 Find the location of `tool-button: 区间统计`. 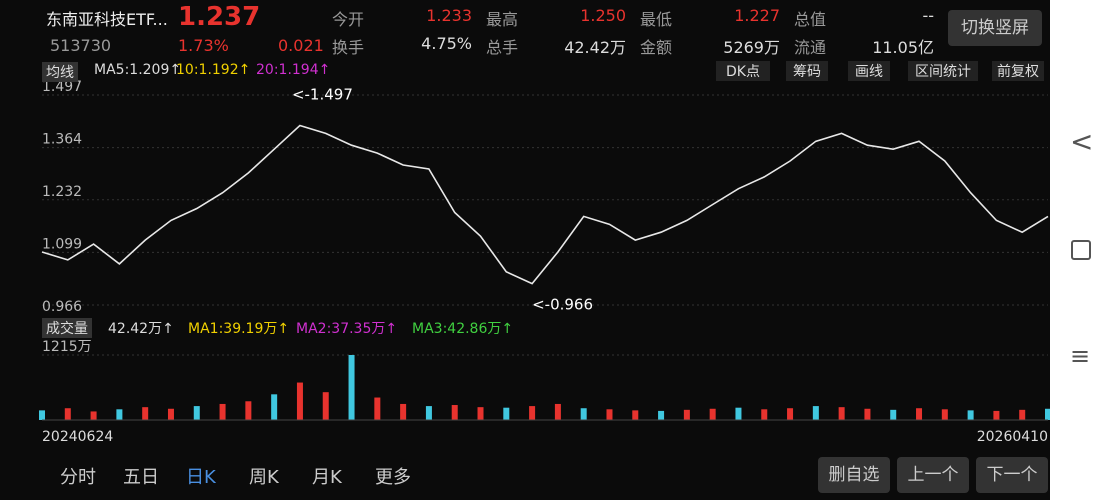

tool-button: 区间统计 is located at coordinates (943, 71).